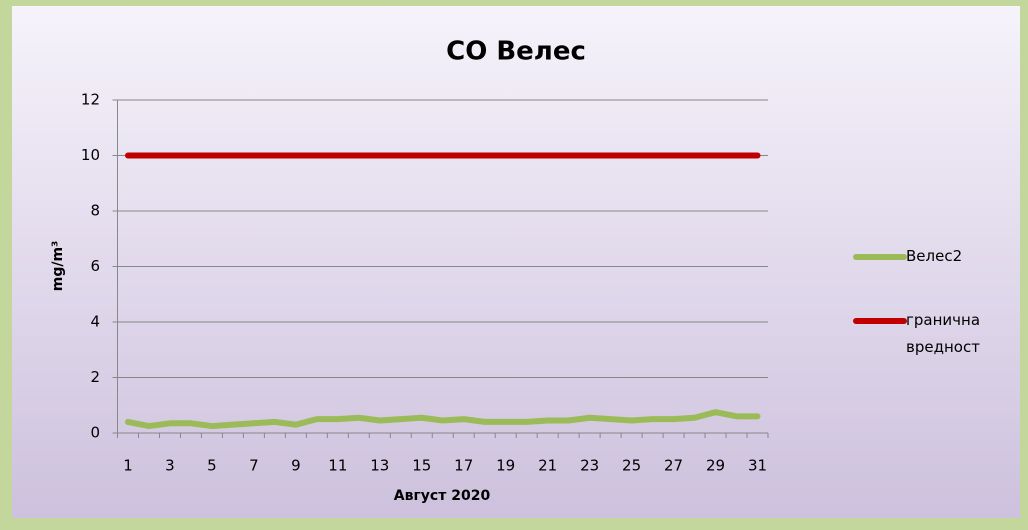 This screenshot has width=1028, height=530. I want to click on y-tick-label: 8, so click(95, 211).